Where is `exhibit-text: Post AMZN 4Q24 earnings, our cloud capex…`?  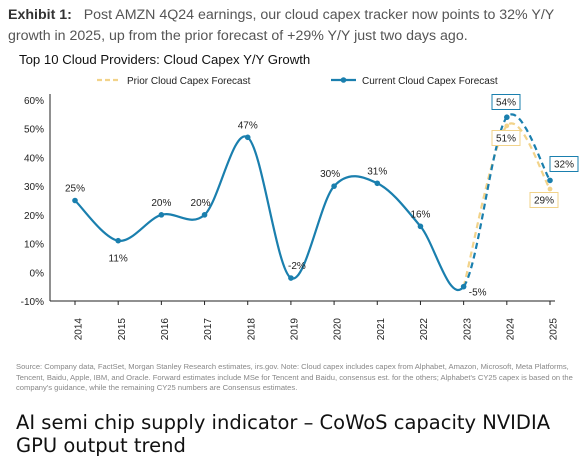 exhibit-text: Post AMZN 4Q24 earnings, our cloud capex… is located at coordinates (281, 25).